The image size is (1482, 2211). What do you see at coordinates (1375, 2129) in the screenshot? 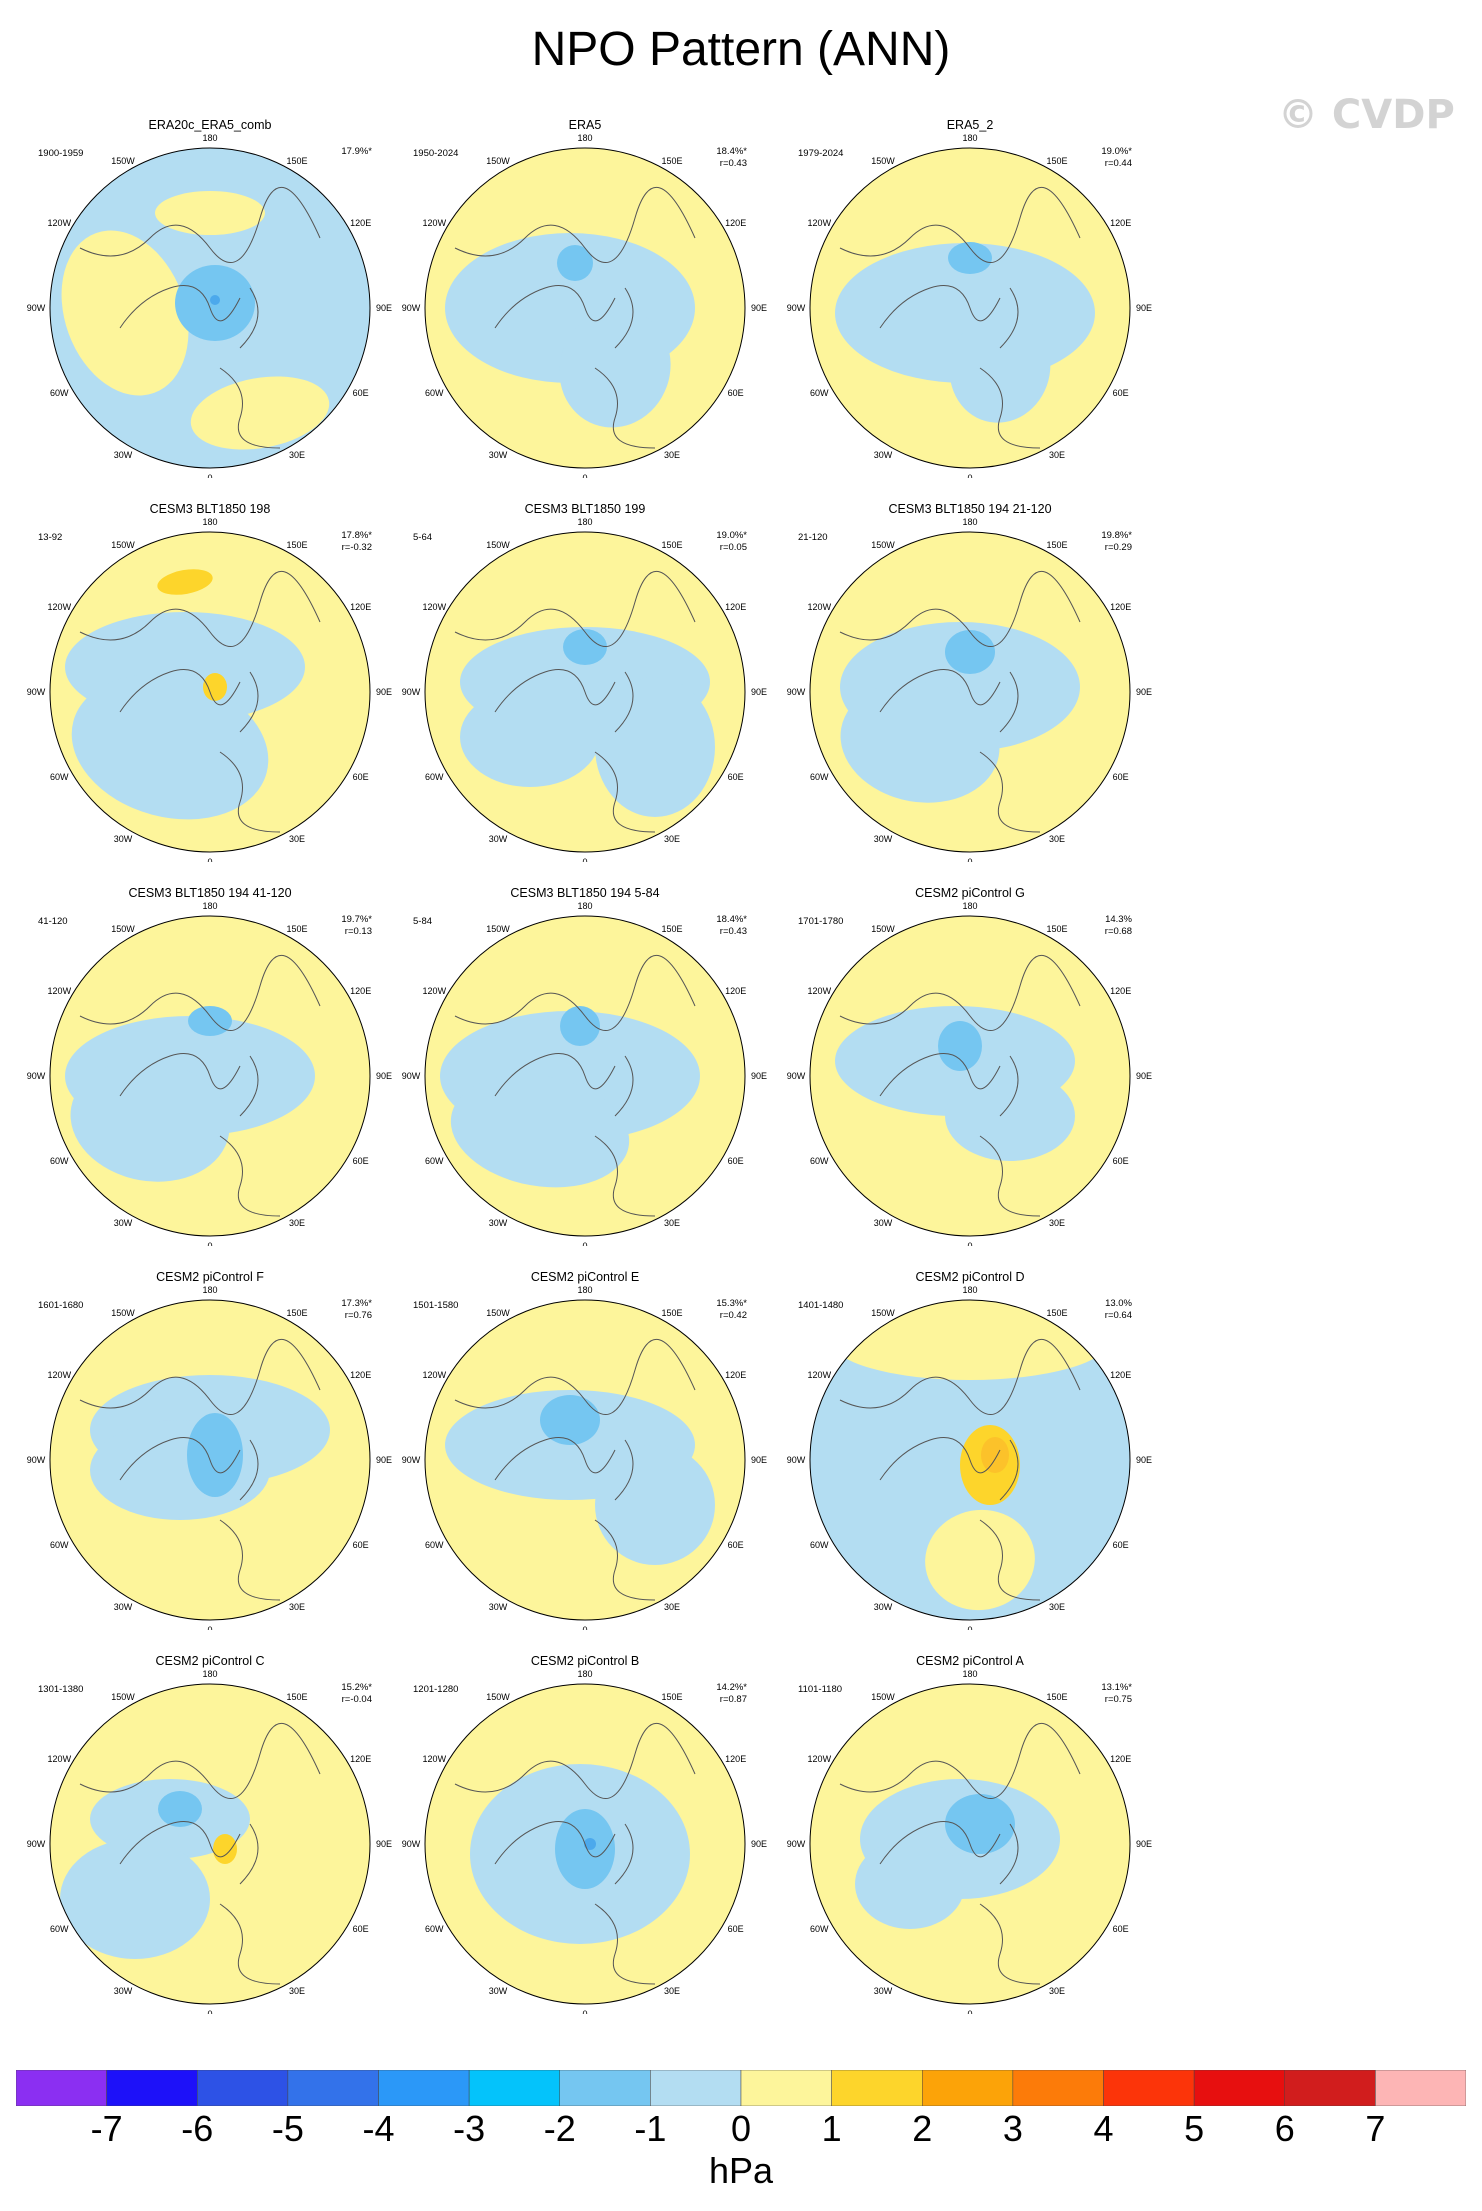
I see `colorbar-tick-label: 7` at bounding box center [1375, 2129].